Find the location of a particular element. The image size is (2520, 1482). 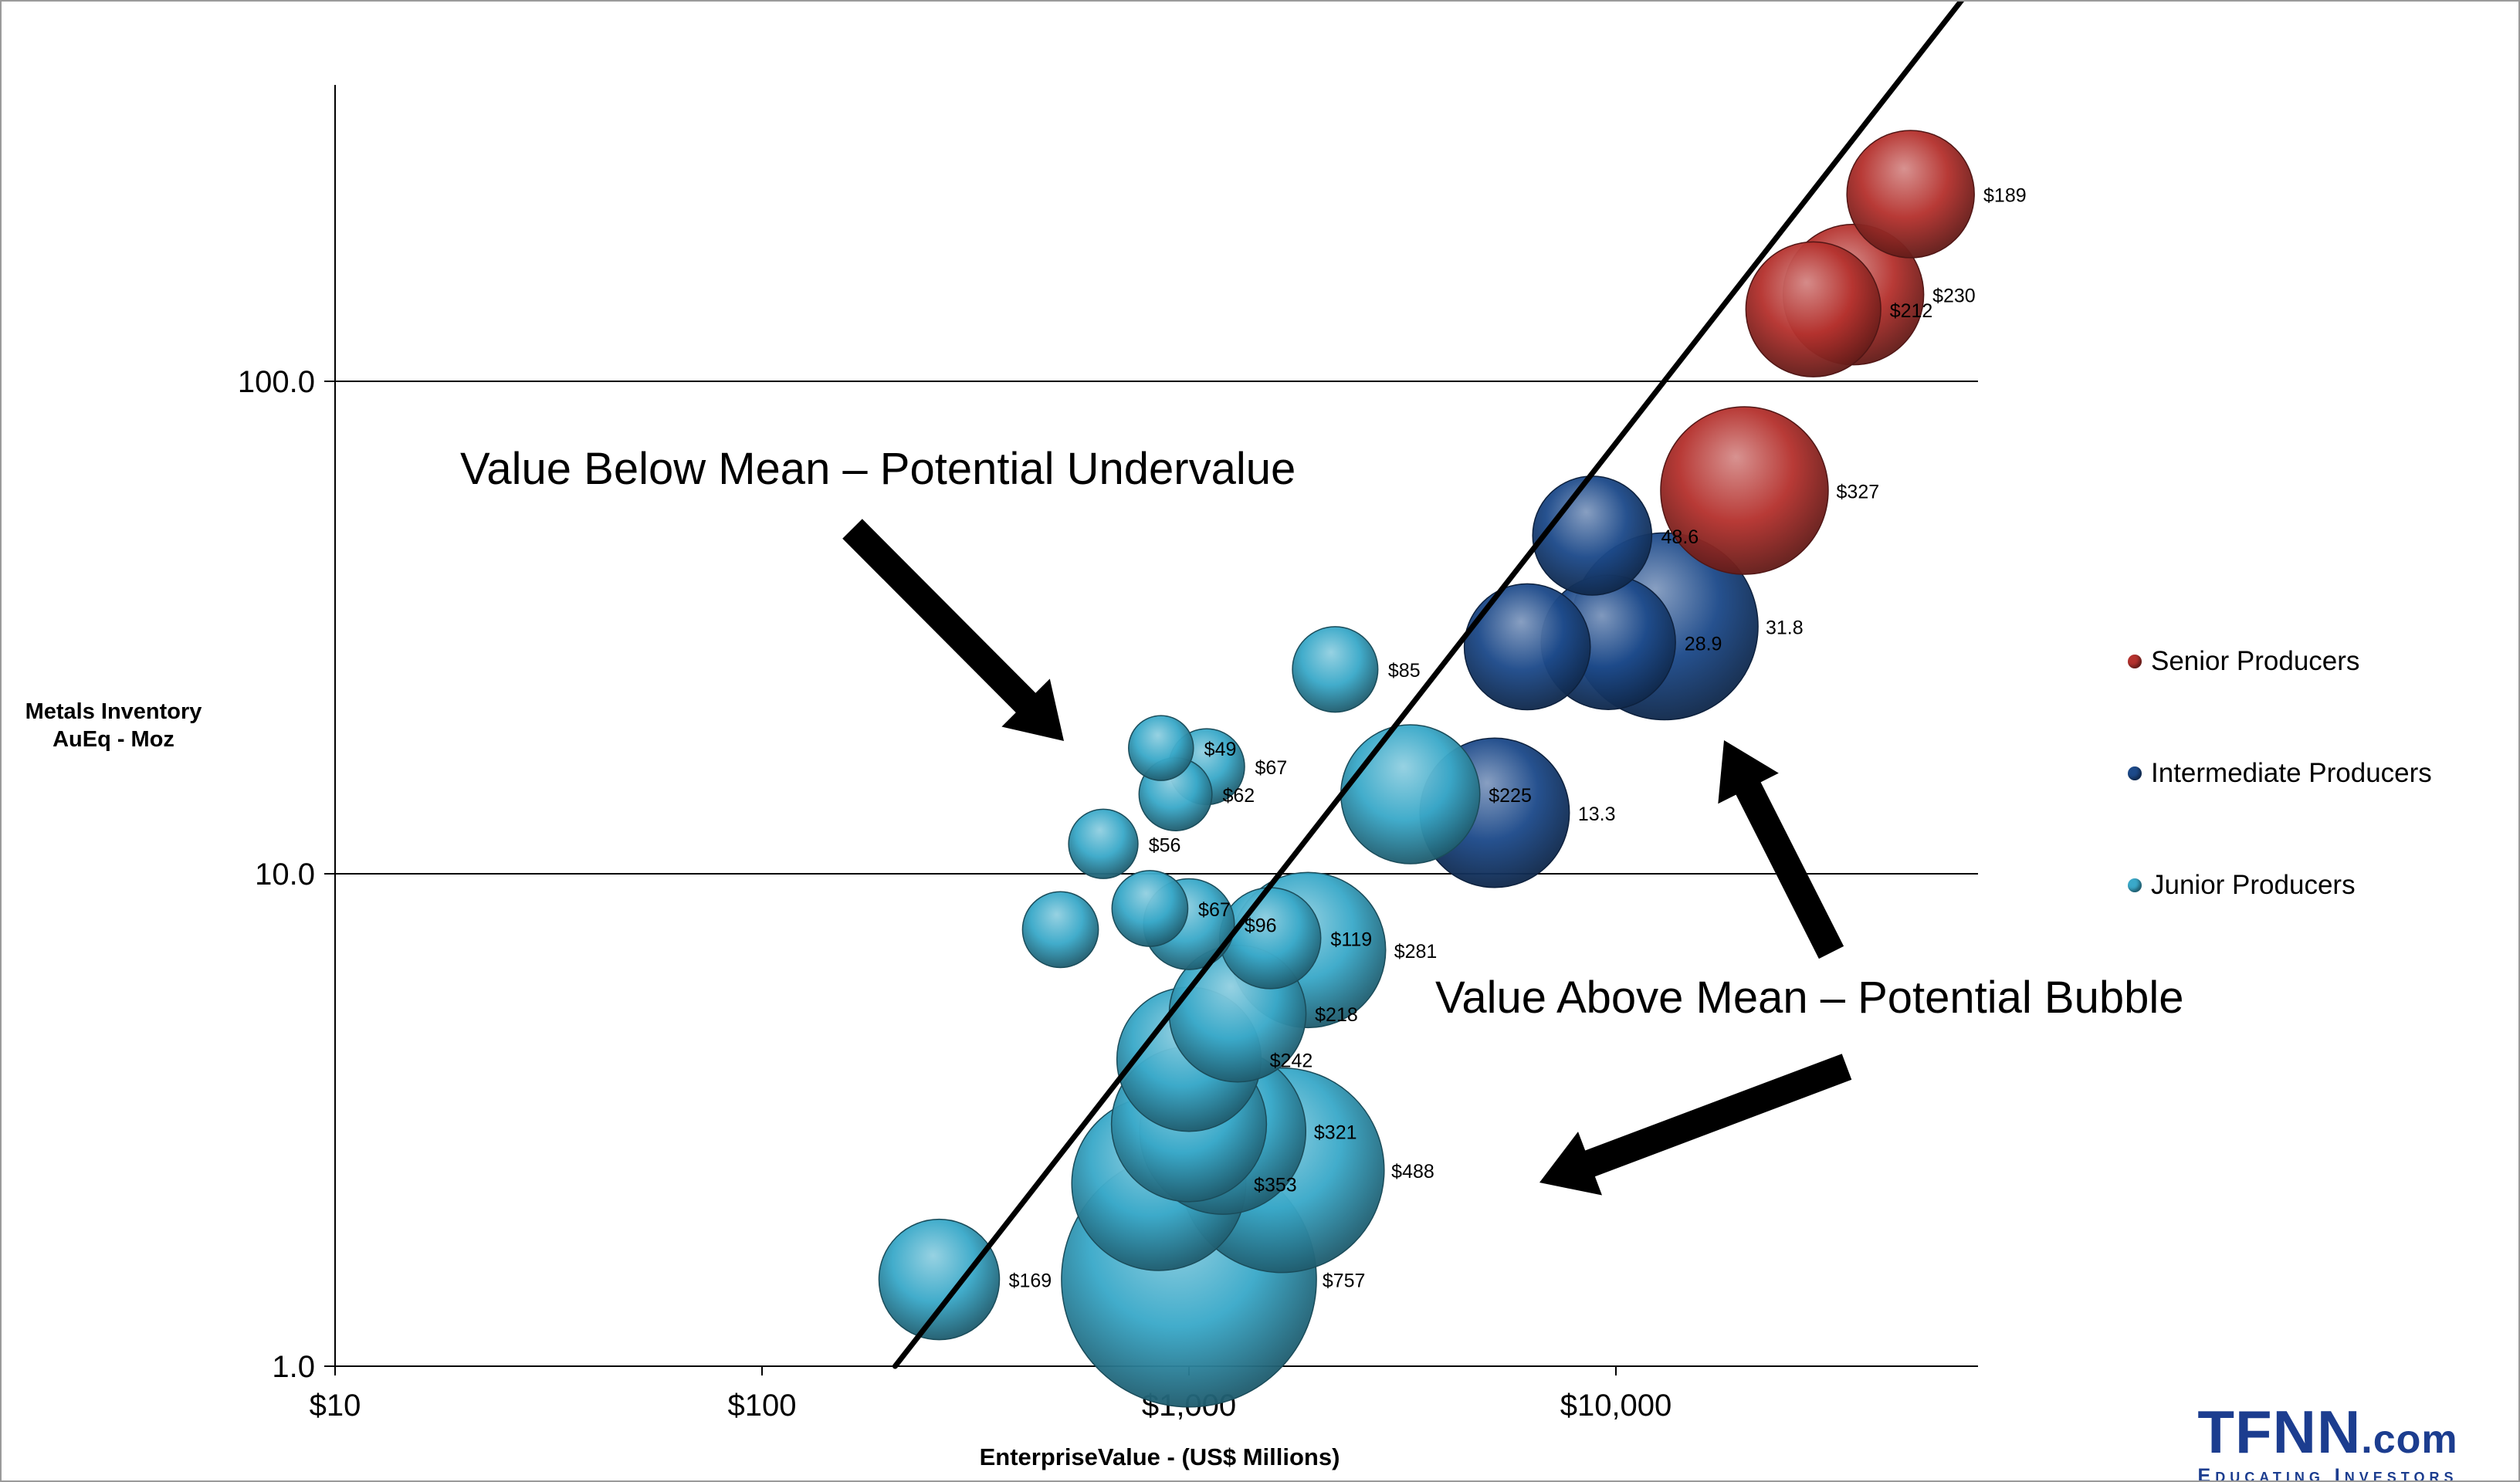

tfnn-logo: TFNN.com Educating Investors is located at coordinates (2328, 1442).